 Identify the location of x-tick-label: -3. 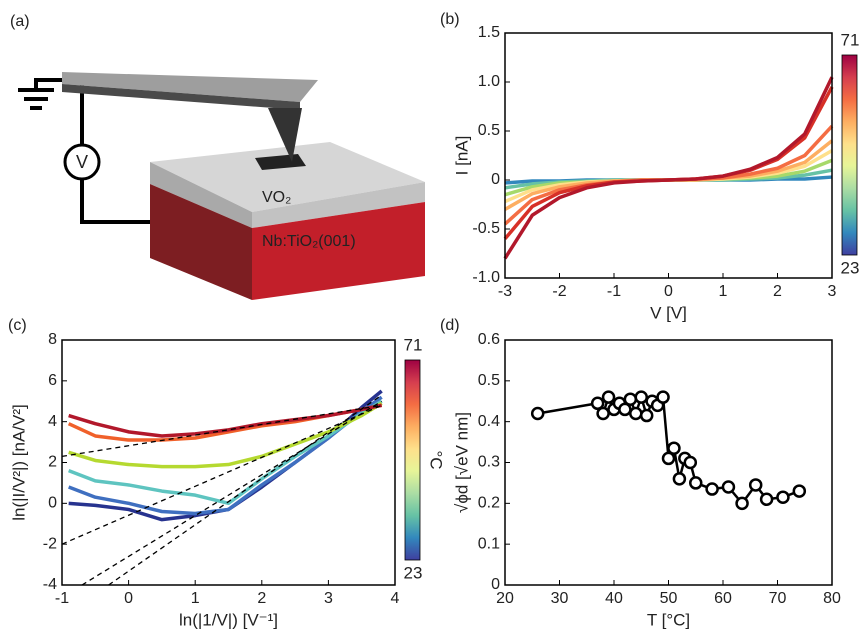
(505, 291).